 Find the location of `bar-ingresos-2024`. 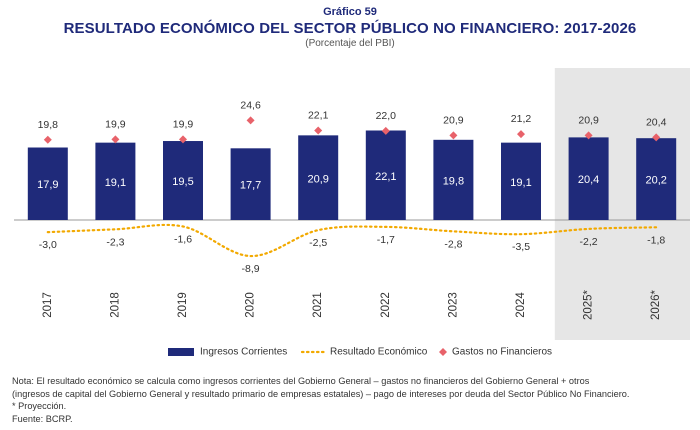

bar-ingresos-2024 is located at coordinates (521, 181).